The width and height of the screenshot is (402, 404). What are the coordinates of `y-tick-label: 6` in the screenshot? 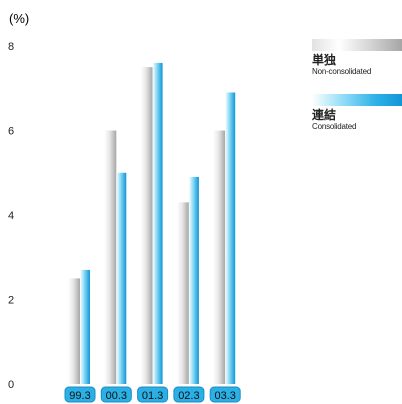 It's located at (11, 132).